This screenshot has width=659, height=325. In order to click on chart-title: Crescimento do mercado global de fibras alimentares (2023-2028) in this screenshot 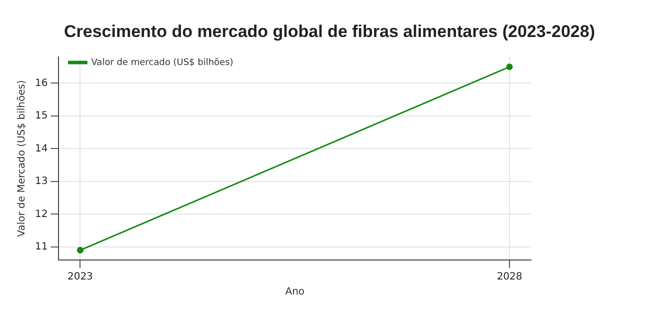, I will do `click(329, 32)`.